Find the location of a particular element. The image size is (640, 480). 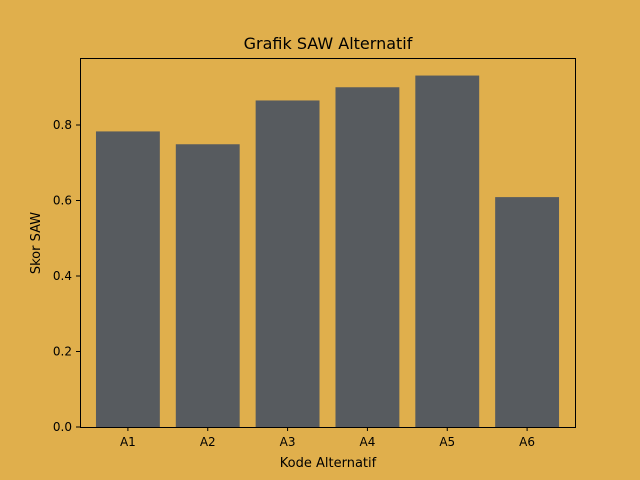

x-tick-label: A1 is located at coordinates (128, 442).